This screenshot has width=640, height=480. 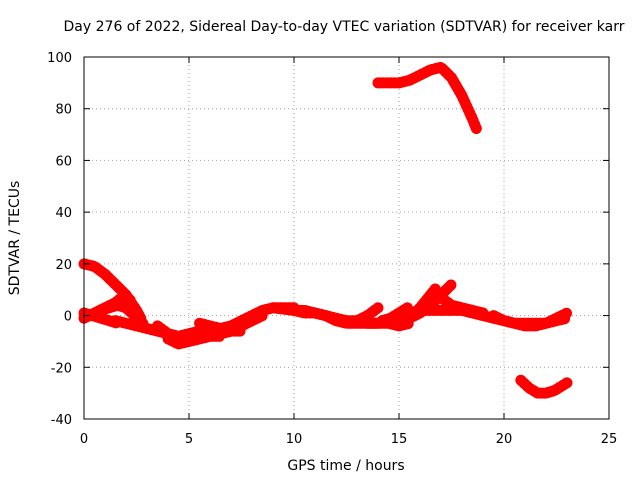 What do you see at coordinates (609, 439) in the screenshot?
I see `x-tick-label: 25` at bounding box center [609, 439].